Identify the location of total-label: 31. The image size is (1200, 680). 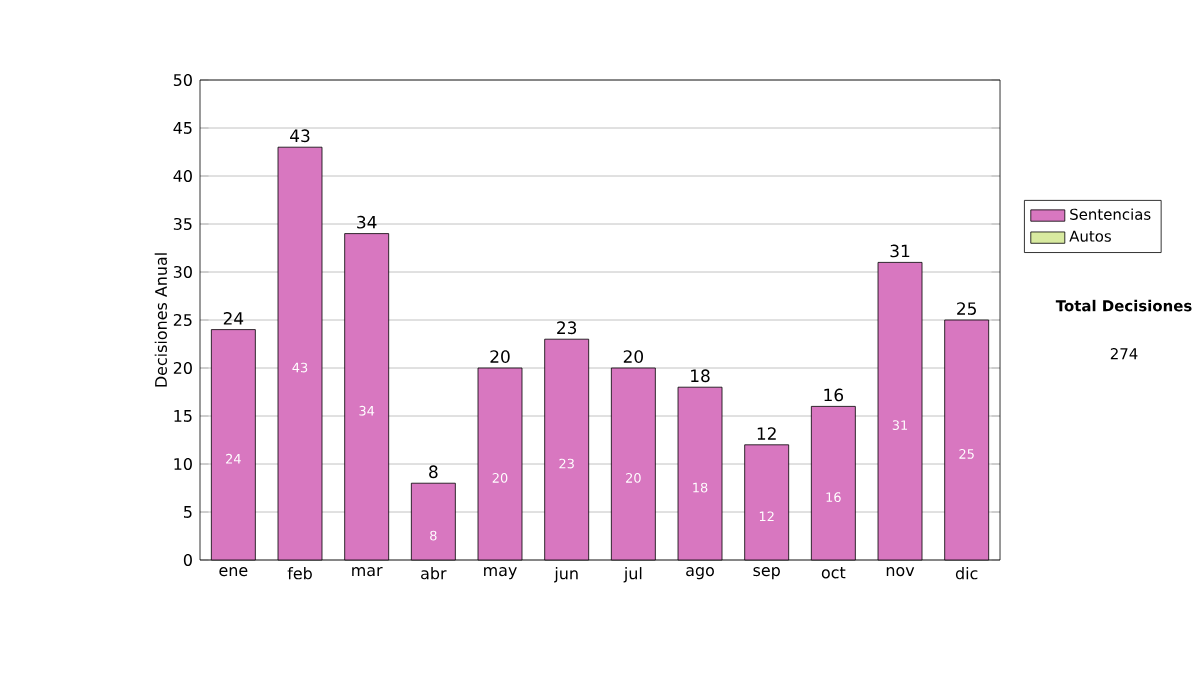
(900, 251).